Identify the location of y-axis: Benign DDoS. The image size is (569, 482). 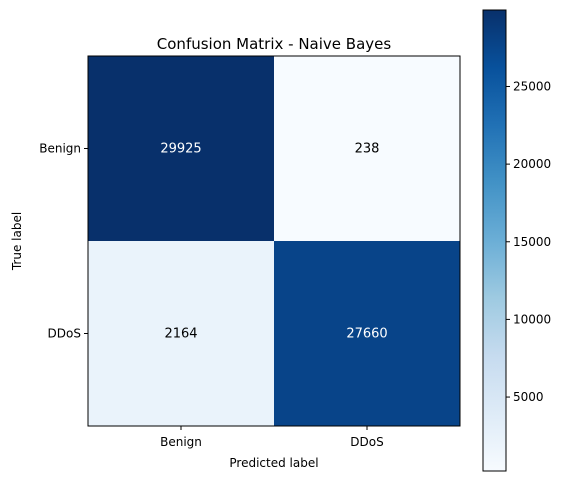
(63, 241).